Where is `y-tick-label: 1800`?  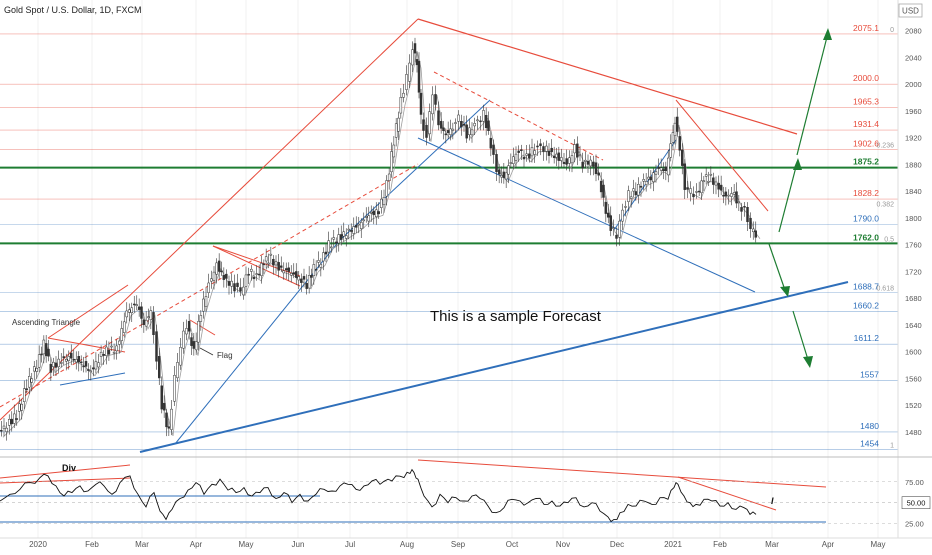
y-tick-label: 1800 is located at coordinates (913, 218).